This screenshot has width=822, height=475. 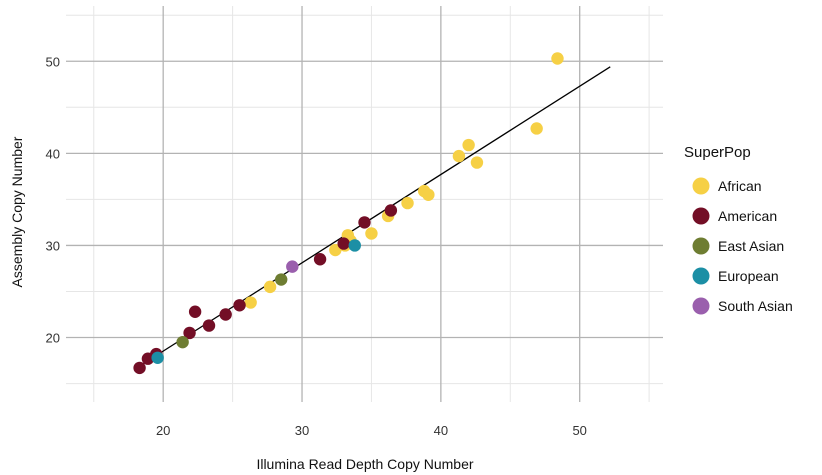 What do you see at coordinates (748, 276) in the screenshot?
I see `legend-label-european: European` at bounding box center [748, 276].